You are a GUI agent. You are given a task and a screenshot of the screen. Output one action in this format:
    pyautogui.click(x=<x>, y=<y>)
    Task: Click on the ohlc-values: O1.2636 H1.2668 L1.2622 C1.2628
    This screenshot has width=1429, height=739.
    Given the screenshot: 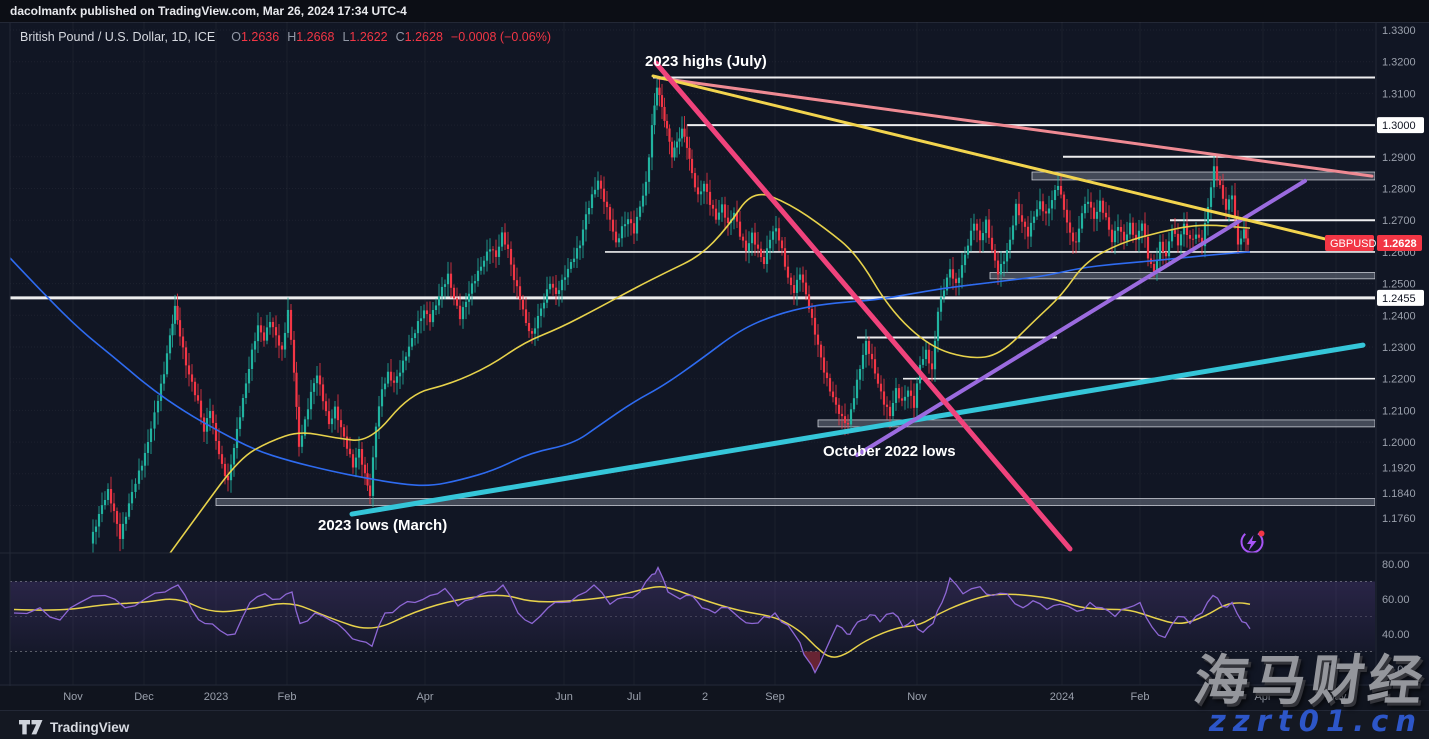 What is the action you would take?
    pyautogui.click(x=333, y=37)
    